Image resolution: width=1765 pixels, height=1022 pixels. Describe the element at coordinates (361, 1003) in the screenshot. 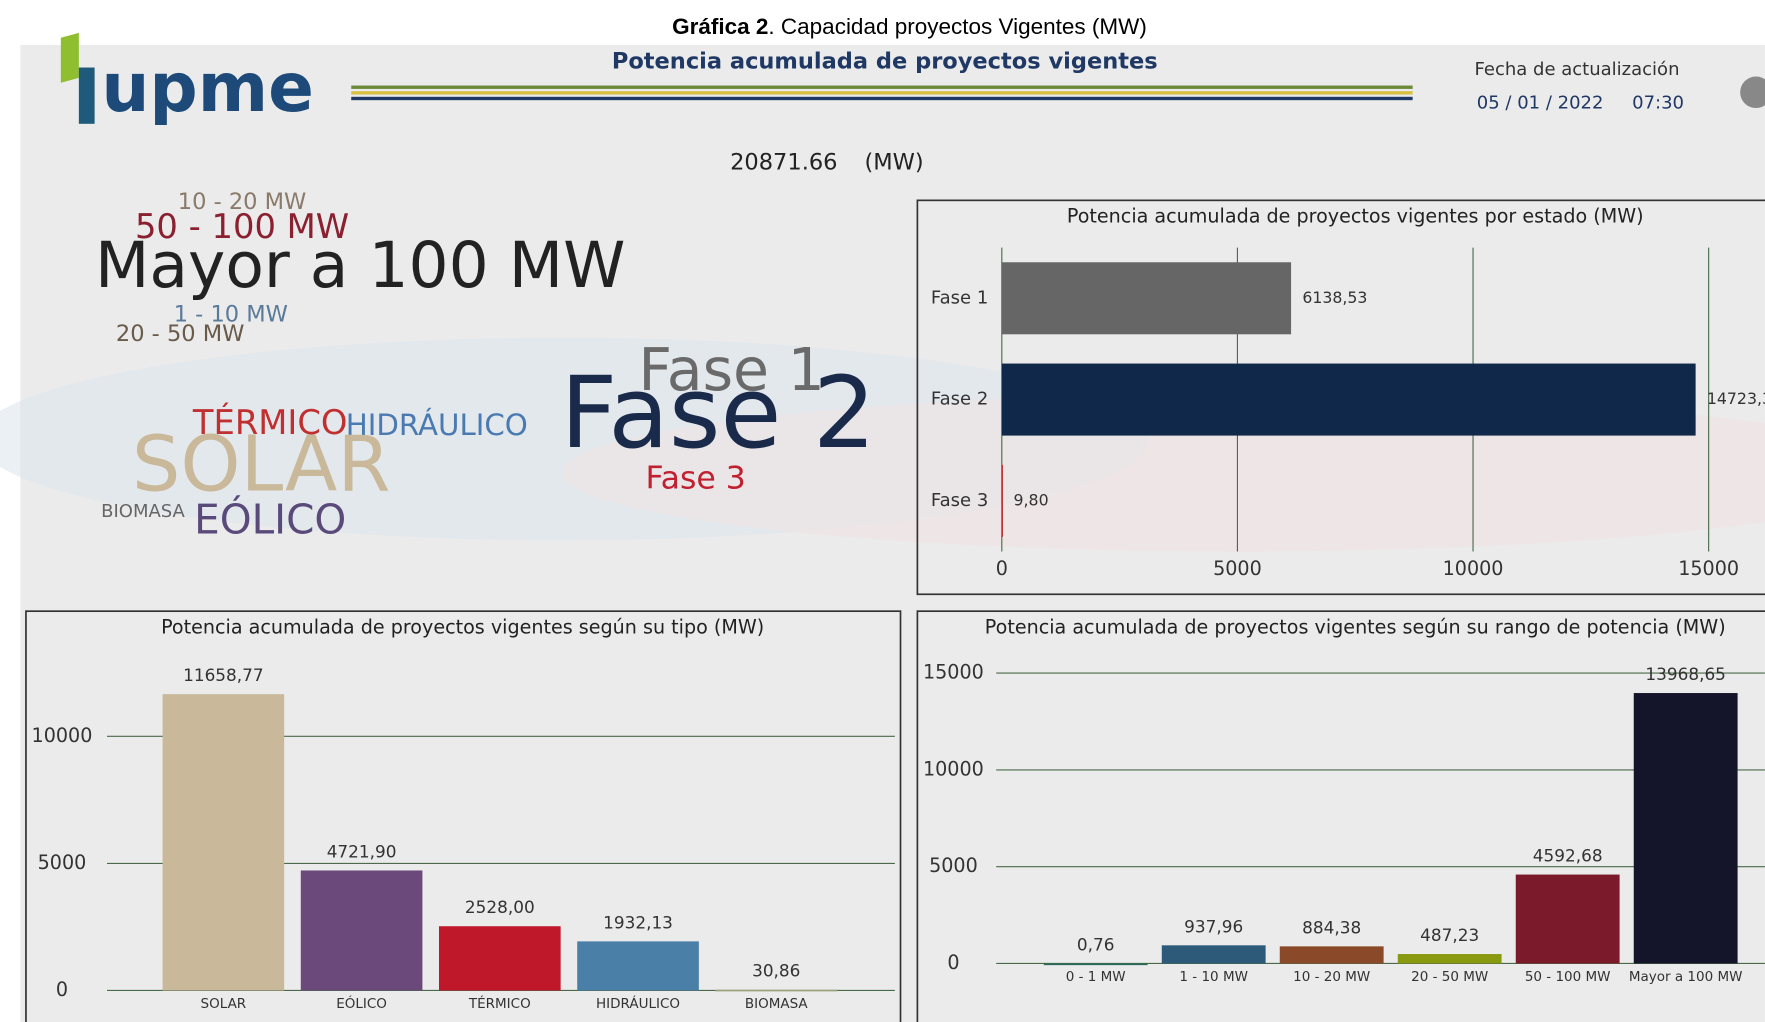

I see `x-tick-label: EÓLICO` at that location.